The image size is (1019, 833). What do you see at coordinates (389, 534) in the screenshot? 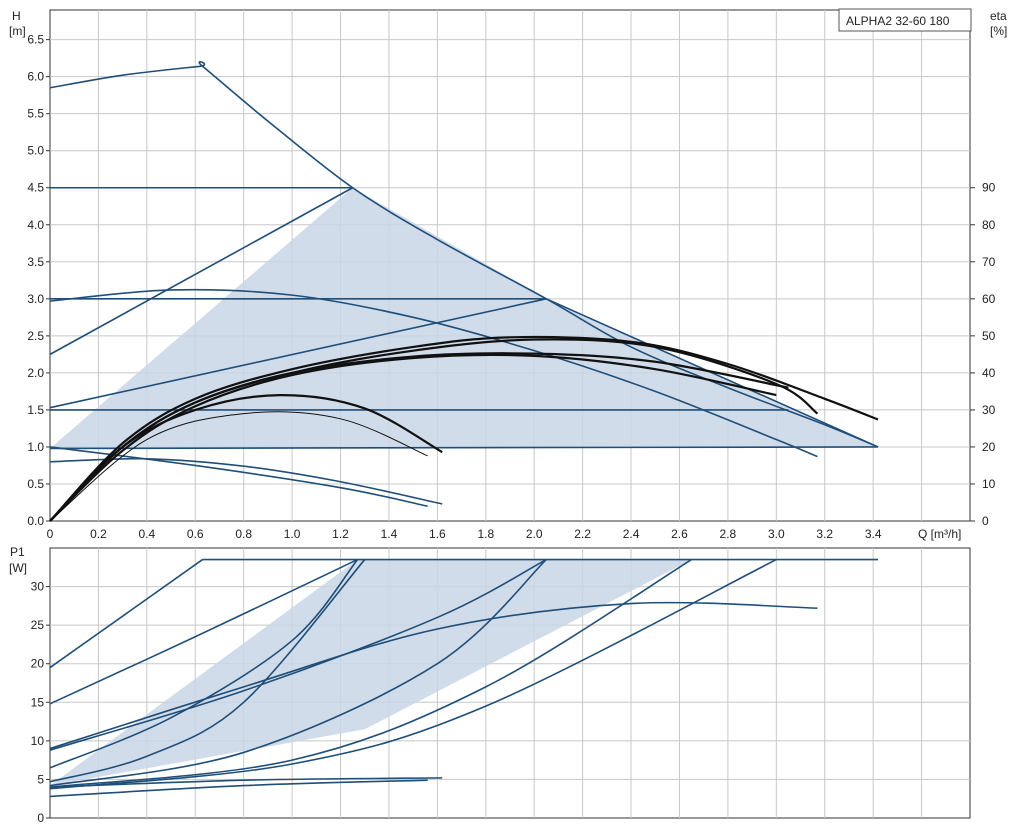
I see `flow-x-tick-label: 1.4` at bounding box center [389, 534].